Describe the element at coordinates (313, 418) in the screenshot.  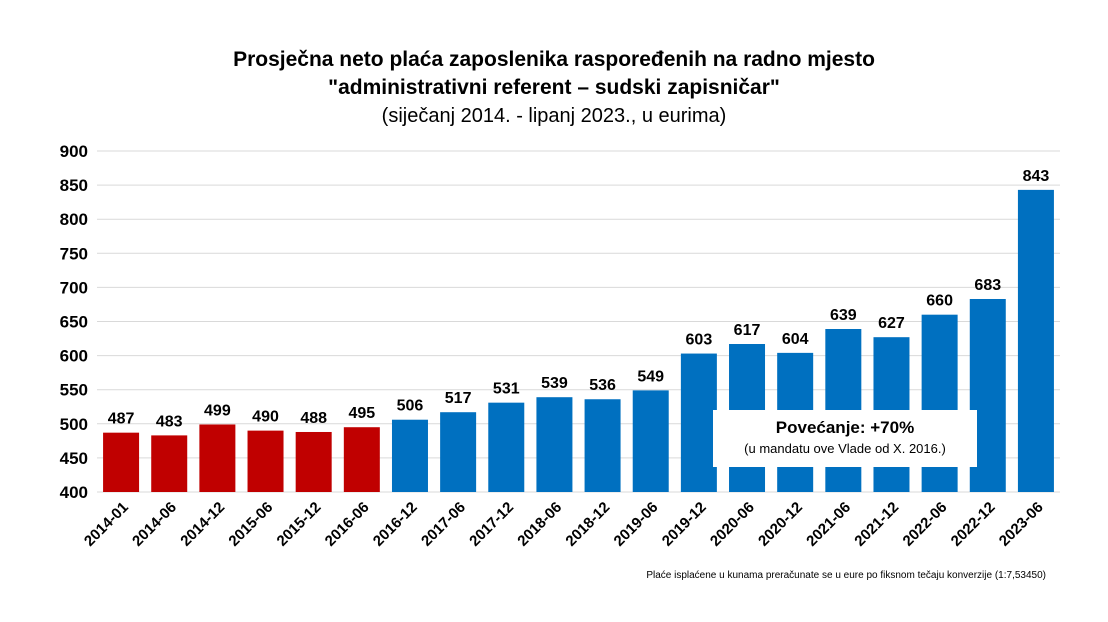
I see `data-label: 488` at that location.